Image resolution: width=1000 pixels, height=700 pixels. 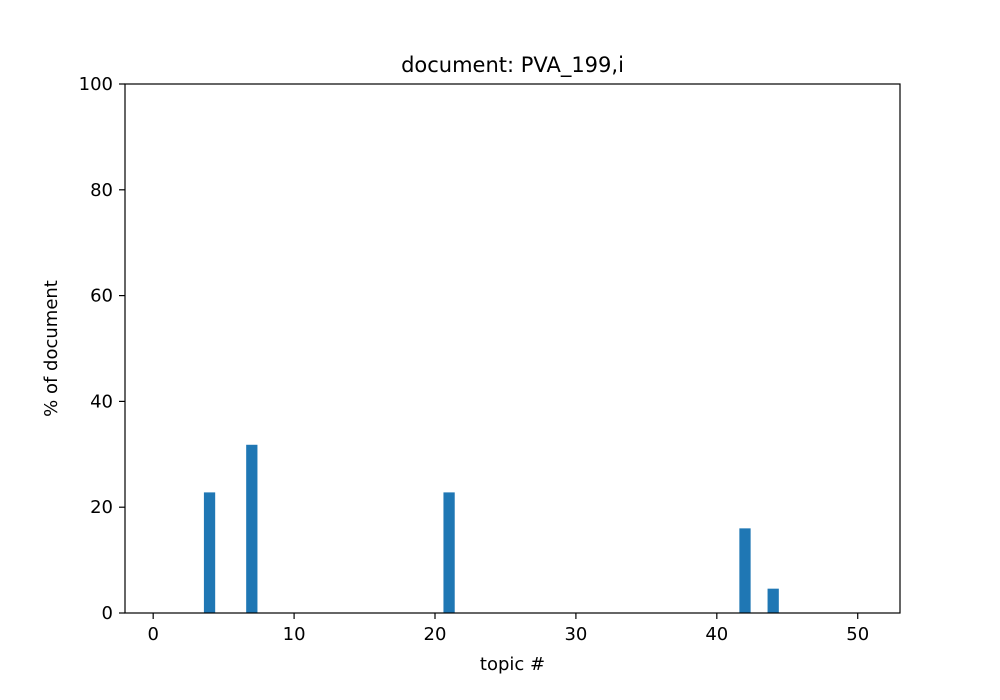 I want to click on y-tick-label: 20, so click(x=101, y=507).